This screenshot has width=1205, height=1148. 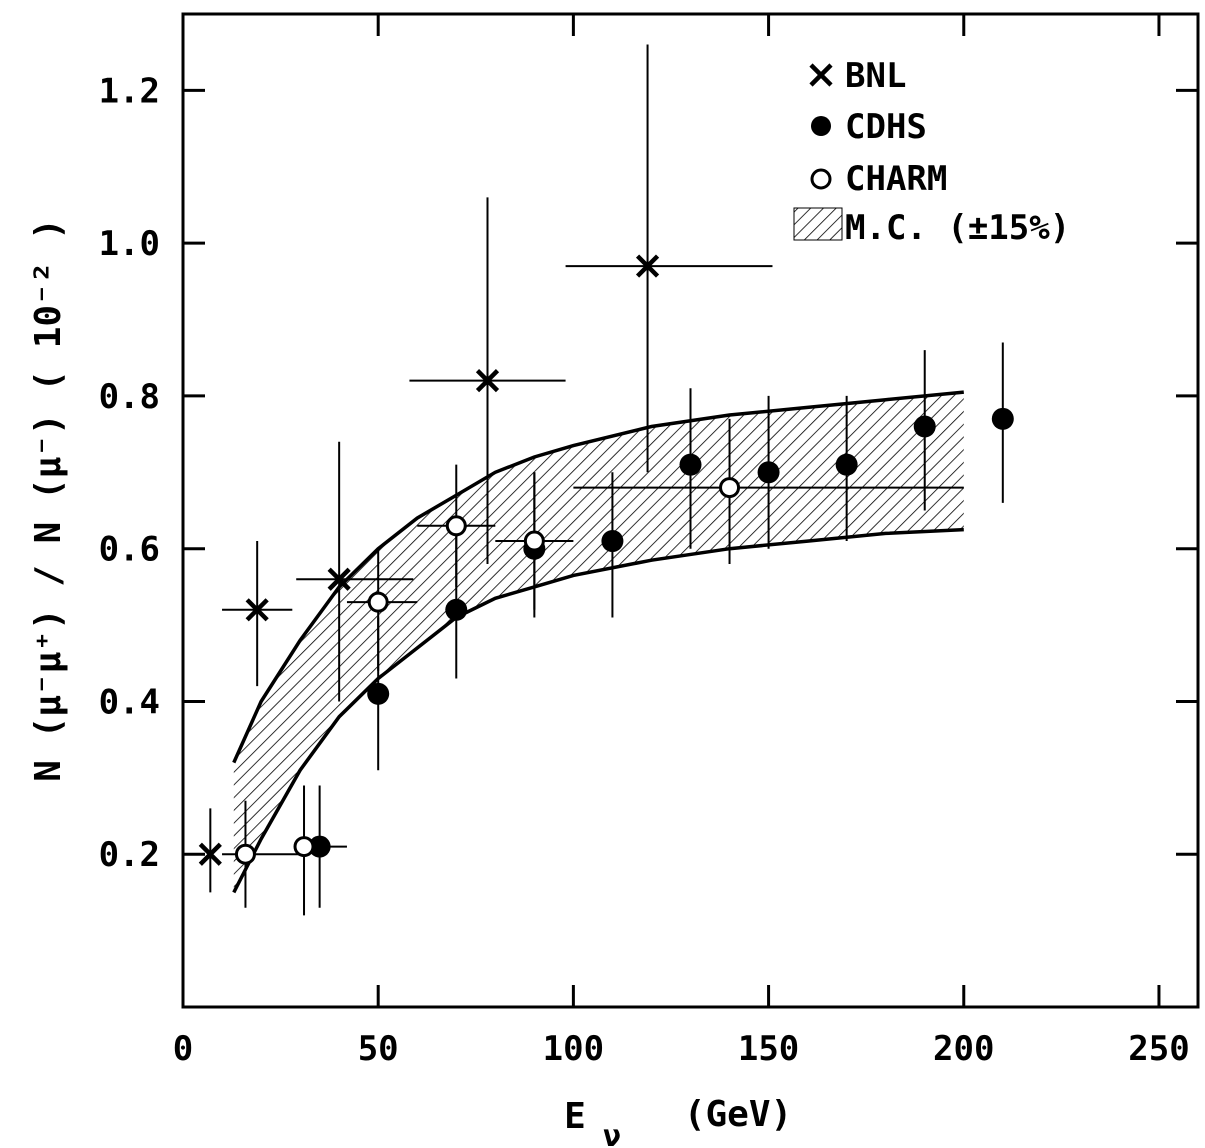 What do you see at coordinates (818, 224) in the screenshot?
I see `legend-marker-mc-band` at bounding box center [818, 224].